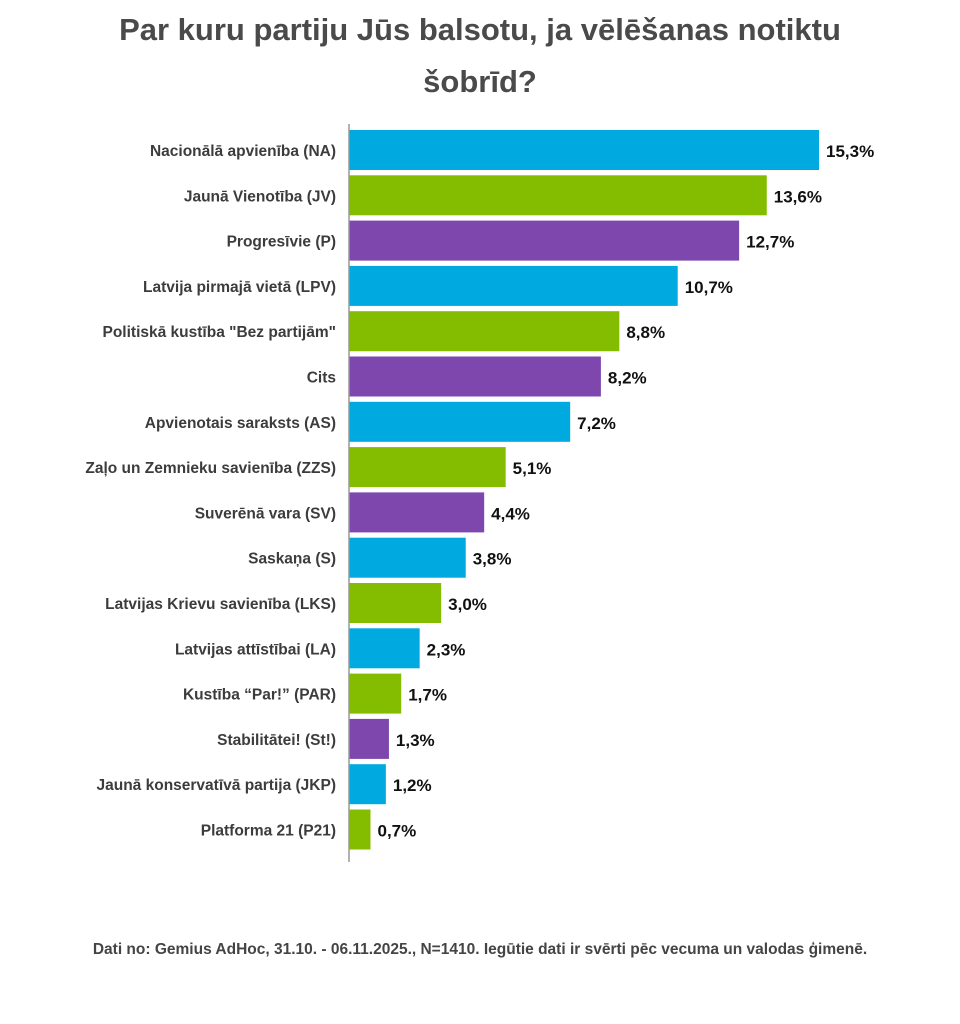  I want to click on value-label: 2,3%, so click(446, 649).